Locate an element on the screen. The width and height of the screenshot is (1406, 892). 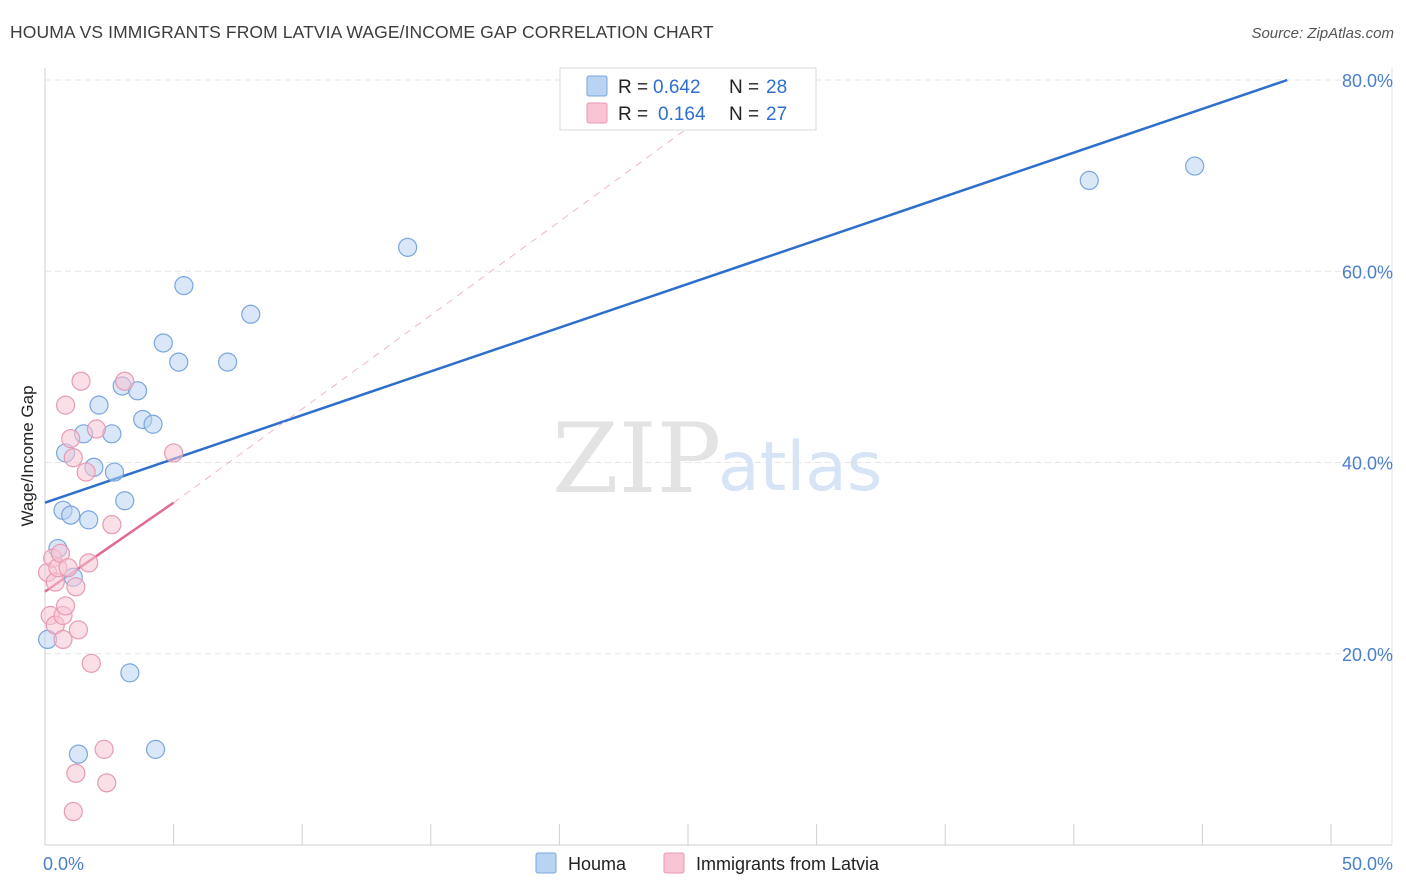
y-tick-label: 20.0% is located at coordinates (1367, 655).